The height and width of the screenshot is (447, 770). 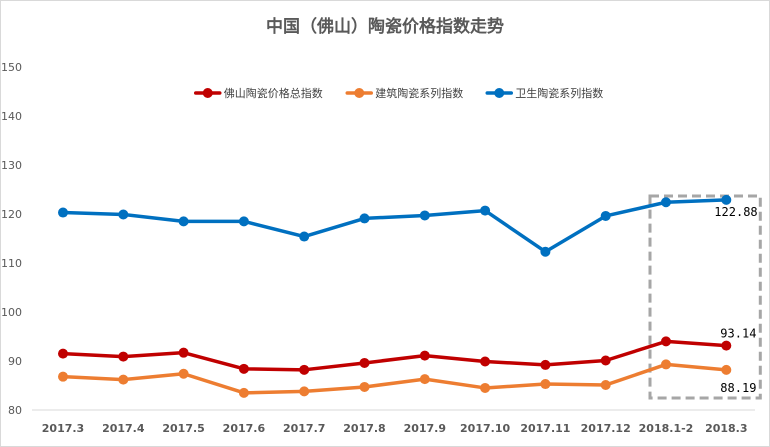 I want to click on x-tick-label: 2017.11, so click(x=545, y=428).